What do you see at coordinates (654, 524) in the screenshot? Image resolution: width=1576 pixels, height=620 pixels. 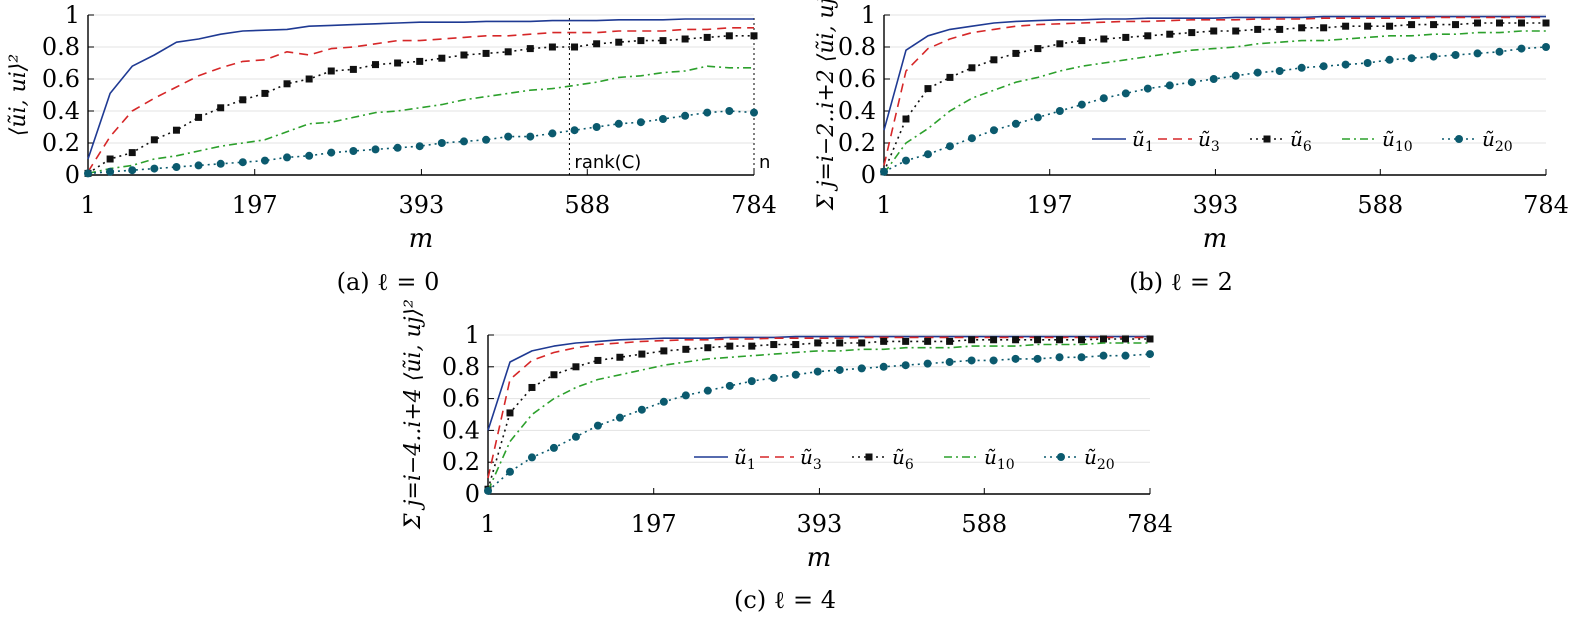 I see `x-tick-label: 197` at bounding box center [654, 524].